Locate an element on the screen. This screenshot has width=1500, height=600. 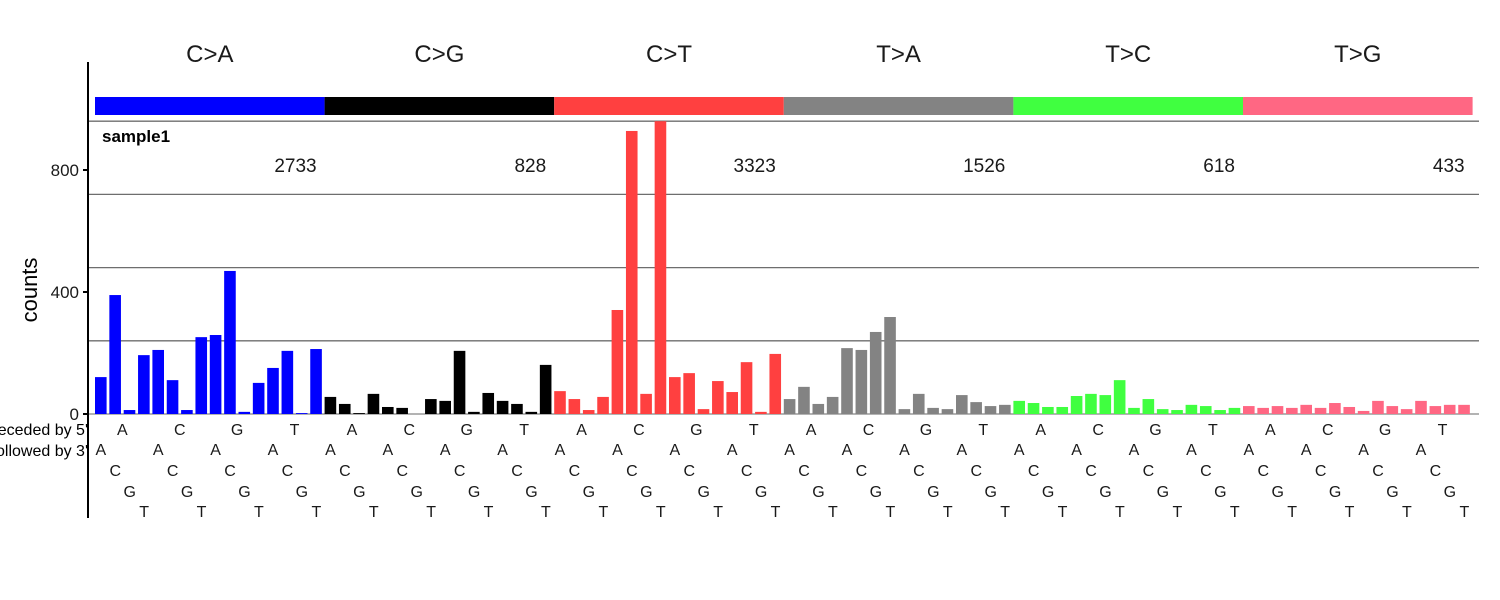
group-total: 433 is located at coordinates (1449, 166).